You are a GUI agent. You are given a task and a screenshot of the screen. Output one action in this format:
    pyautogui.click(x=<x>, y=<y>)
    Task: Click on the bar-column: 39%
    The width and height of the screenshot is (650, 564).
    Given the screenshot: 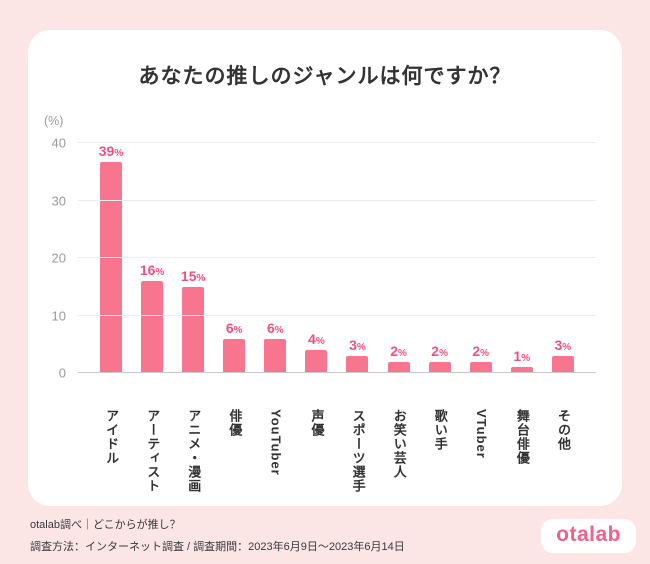 What is the action you would take?
    pyautogui.click(x=111, y=258)
    